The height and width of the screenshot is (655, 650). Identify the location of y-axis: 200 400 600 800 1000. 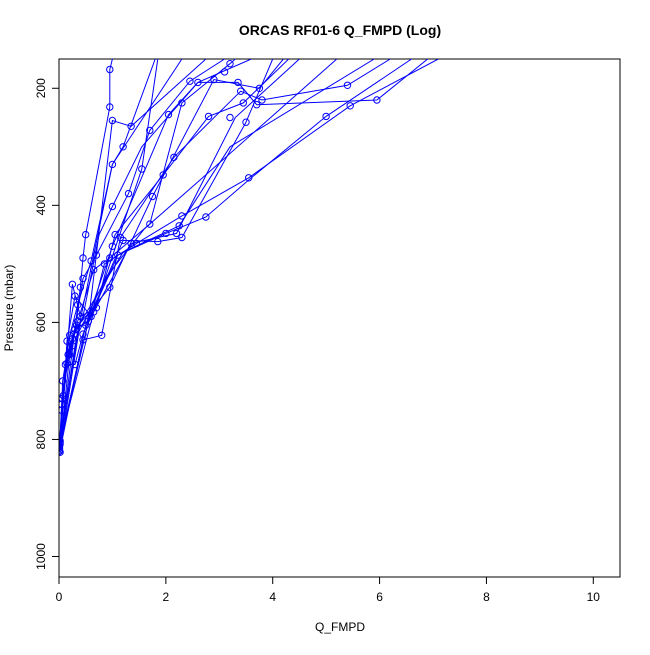
(47, 324).